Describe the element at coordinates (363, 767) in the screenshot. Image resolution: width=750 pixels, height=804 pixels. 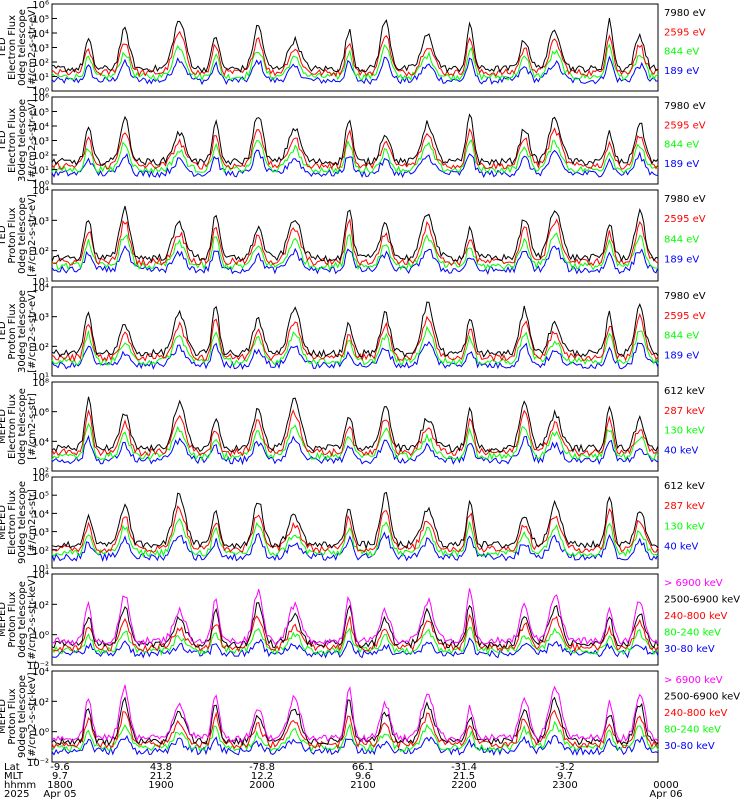
I see `x-tick-label: 66.1` at that location.